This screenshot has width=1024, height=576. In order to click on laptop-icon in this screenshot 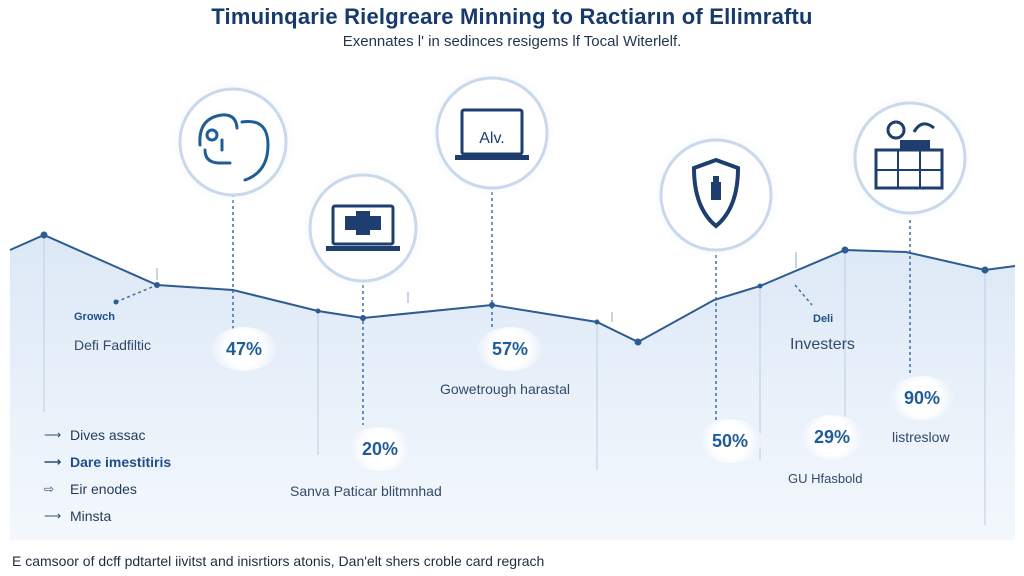, I will do `click(363, 227)`.